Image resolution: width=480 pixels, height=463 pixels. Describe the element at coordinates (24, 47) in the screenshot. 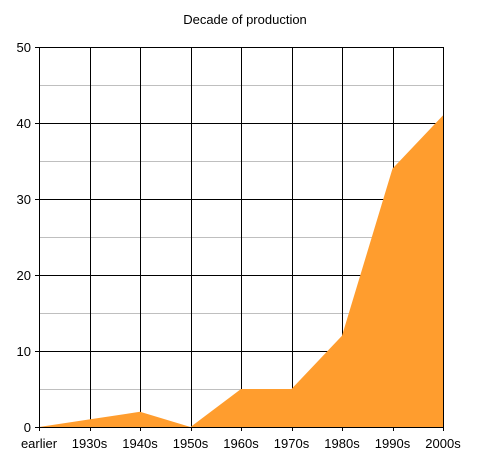

I see `y-tick-label: 50` at that location.